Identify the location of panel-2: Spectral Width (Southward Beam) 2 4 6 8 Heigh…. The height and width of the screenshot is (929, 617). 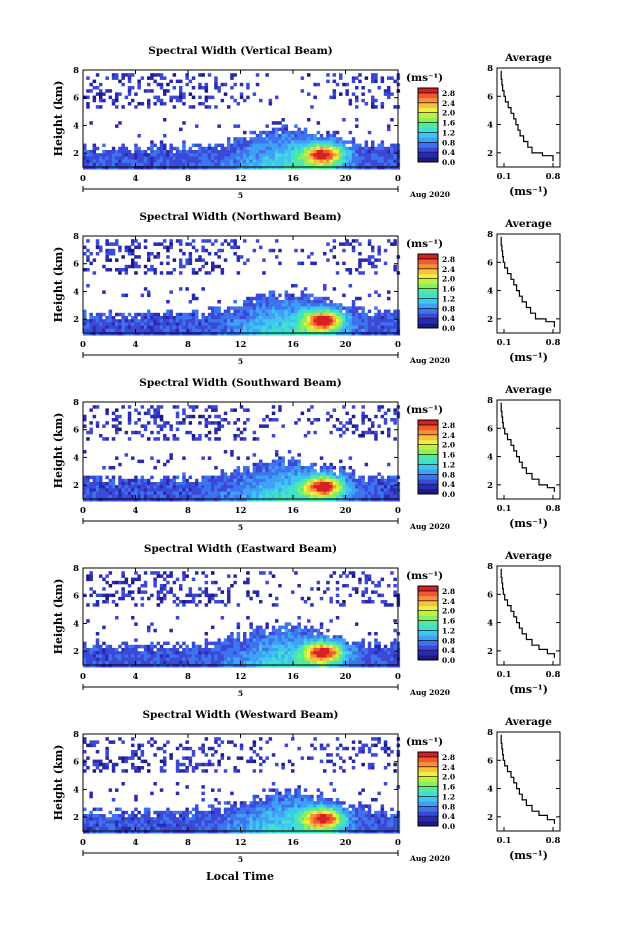
(306, 454).